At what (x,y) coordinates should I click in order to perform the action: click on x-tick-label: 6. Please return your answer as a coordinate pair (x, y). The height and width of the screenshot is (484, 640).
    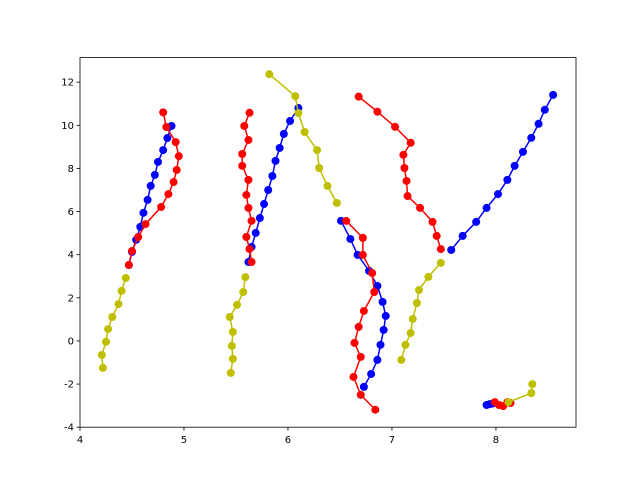
    Looking at the image, I should click on (288, 440).